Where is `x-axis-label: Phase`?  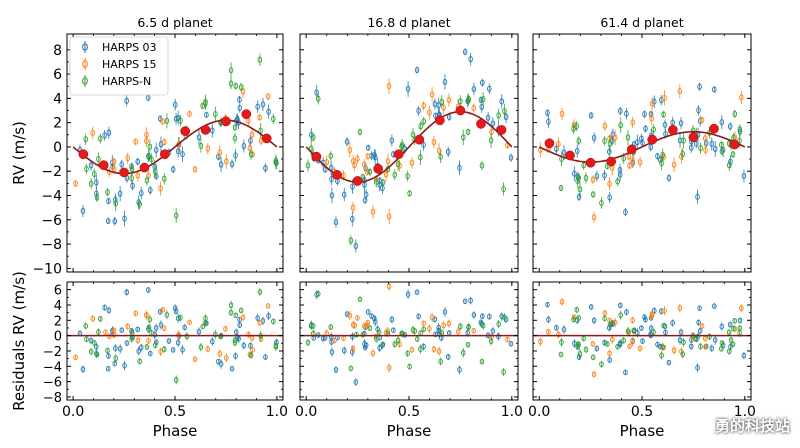 x-axis-label: Phase is located at coordinates (642, 431).